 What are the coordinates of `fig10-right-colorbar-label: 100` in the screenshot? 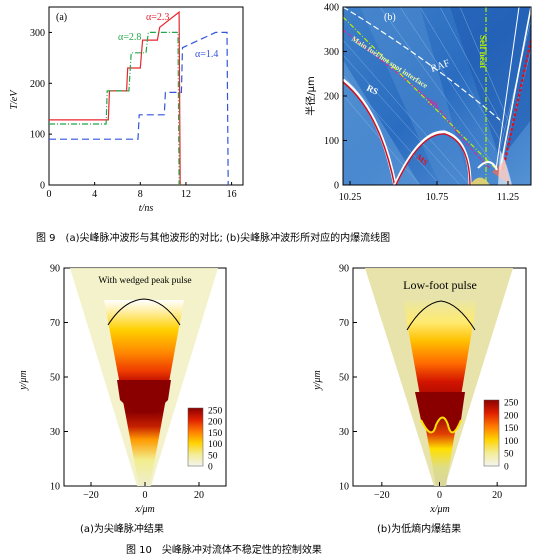 It's located at (511, 442).